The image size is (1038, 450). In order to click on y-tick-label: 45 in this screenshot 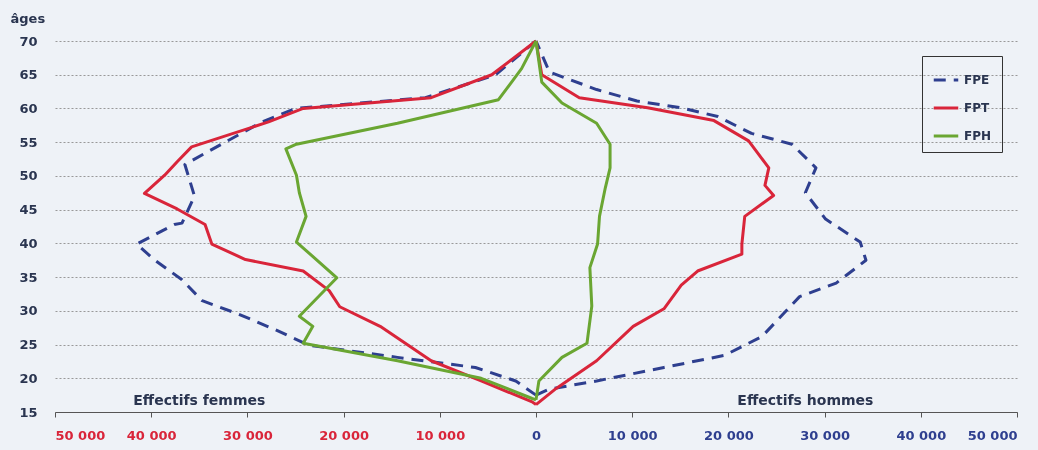, I will do `click(28, 210)`.